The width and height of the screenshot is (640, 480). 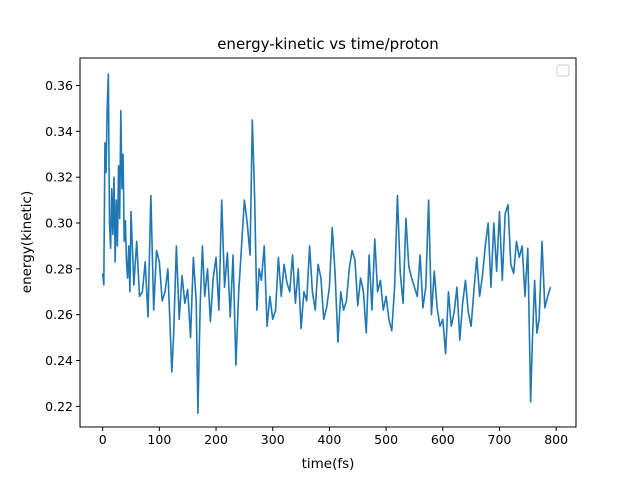 What do you see at coordinates (59, 223) in the screenshot?
I see `y-tick-label: 0.30` at bounding box center [59, 223].